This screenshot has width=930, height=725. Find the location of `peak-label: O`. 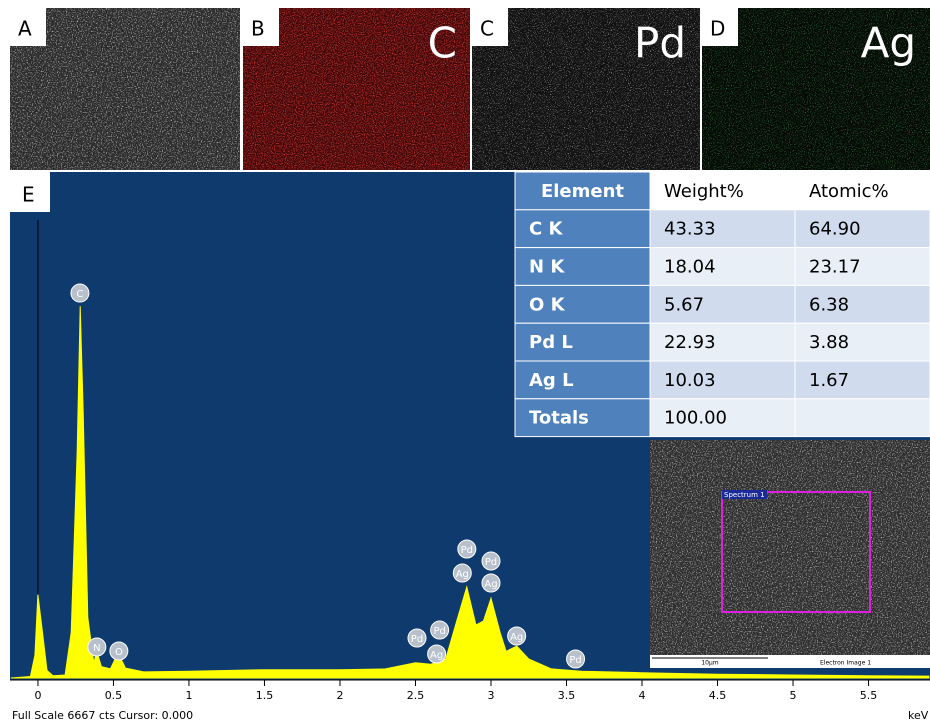

peak-label: O is located at coordinates (119, 652).